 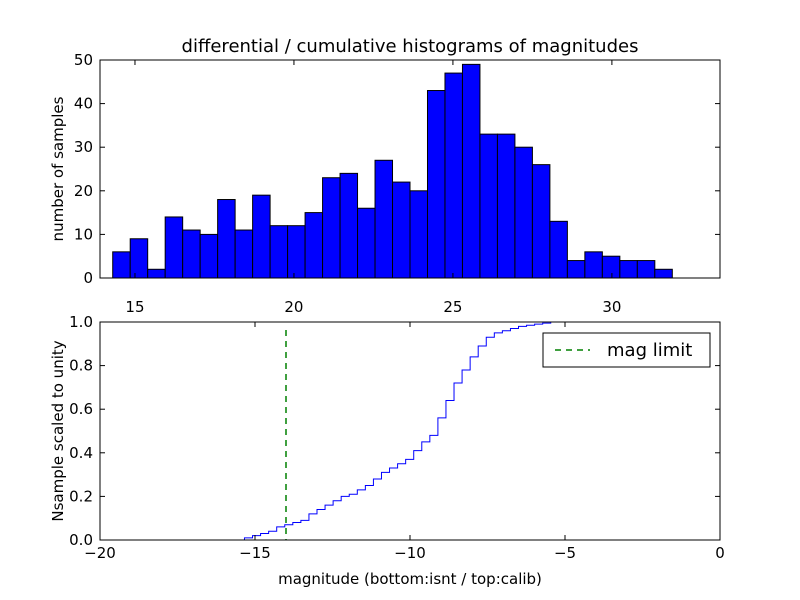 I want to click on bottom-x-axis-label: magnitude (bottom:isnt / top:calib), so click(x=410, y=579).